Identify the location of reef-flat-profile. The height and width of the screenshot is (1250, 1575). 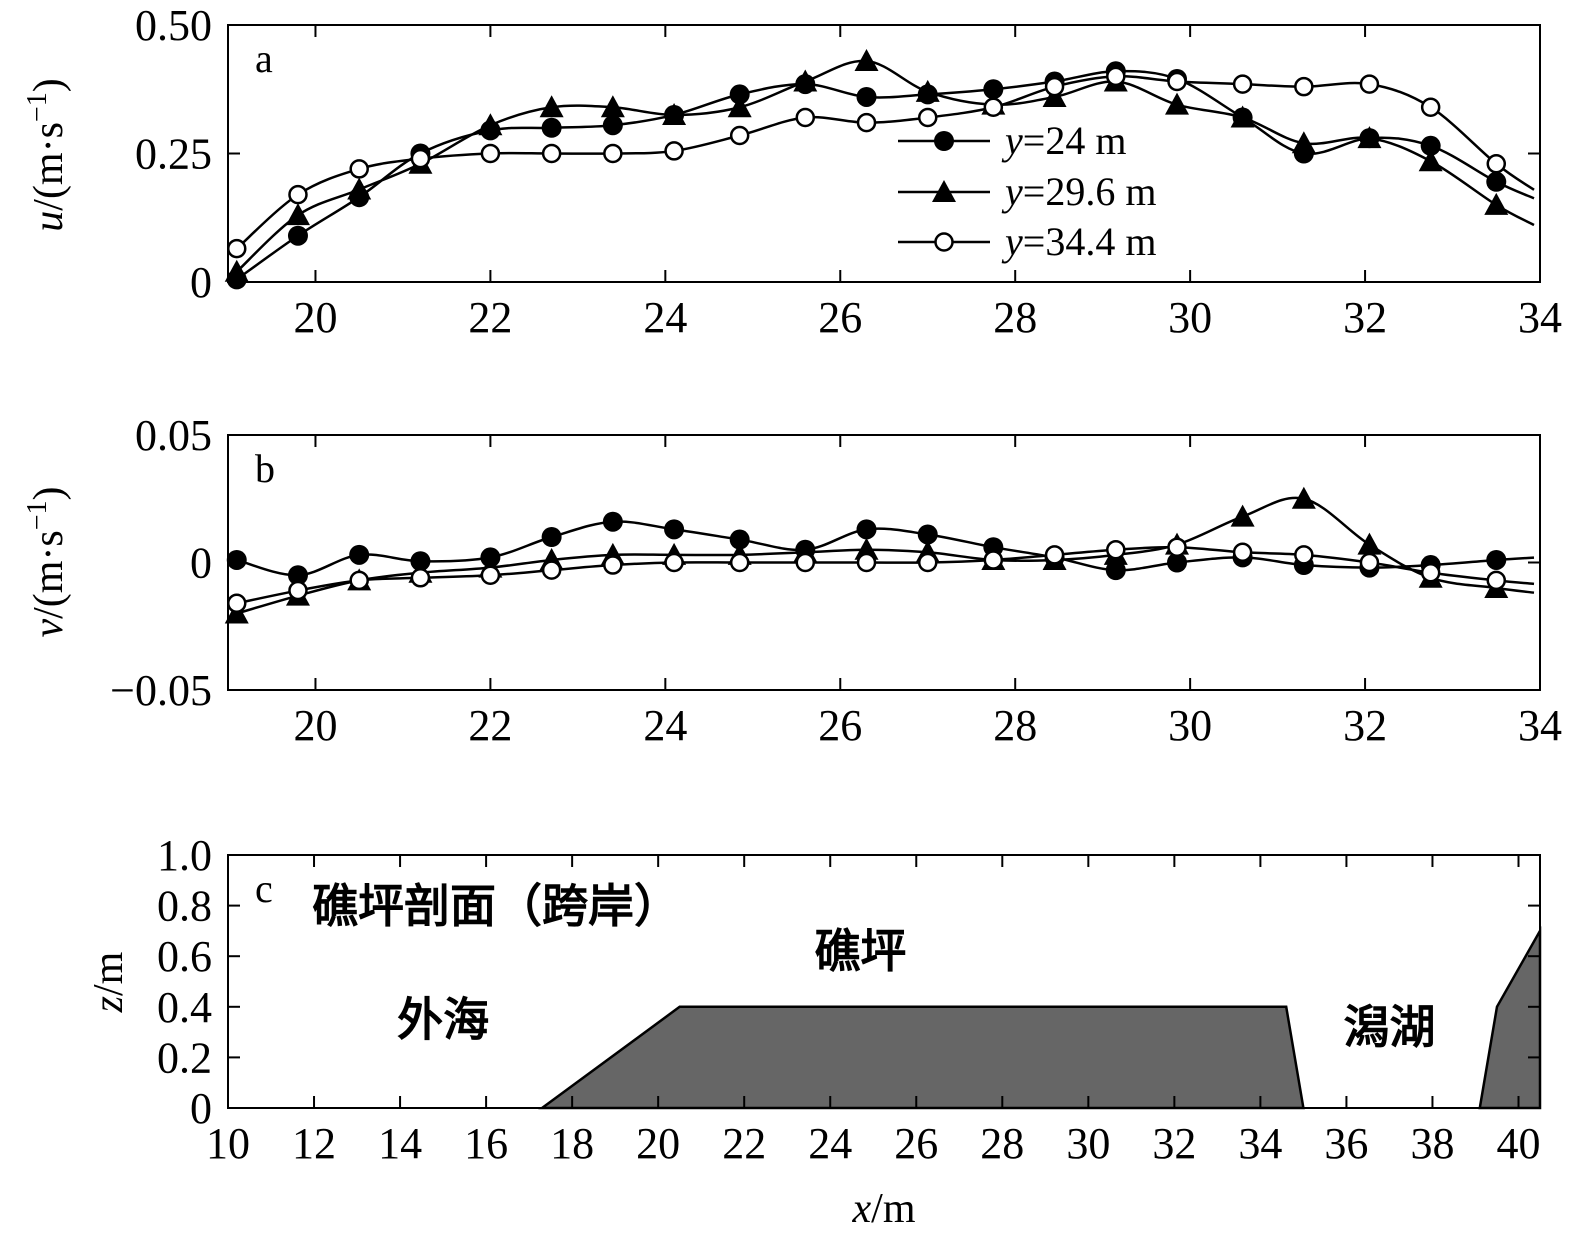
(921, 1057).